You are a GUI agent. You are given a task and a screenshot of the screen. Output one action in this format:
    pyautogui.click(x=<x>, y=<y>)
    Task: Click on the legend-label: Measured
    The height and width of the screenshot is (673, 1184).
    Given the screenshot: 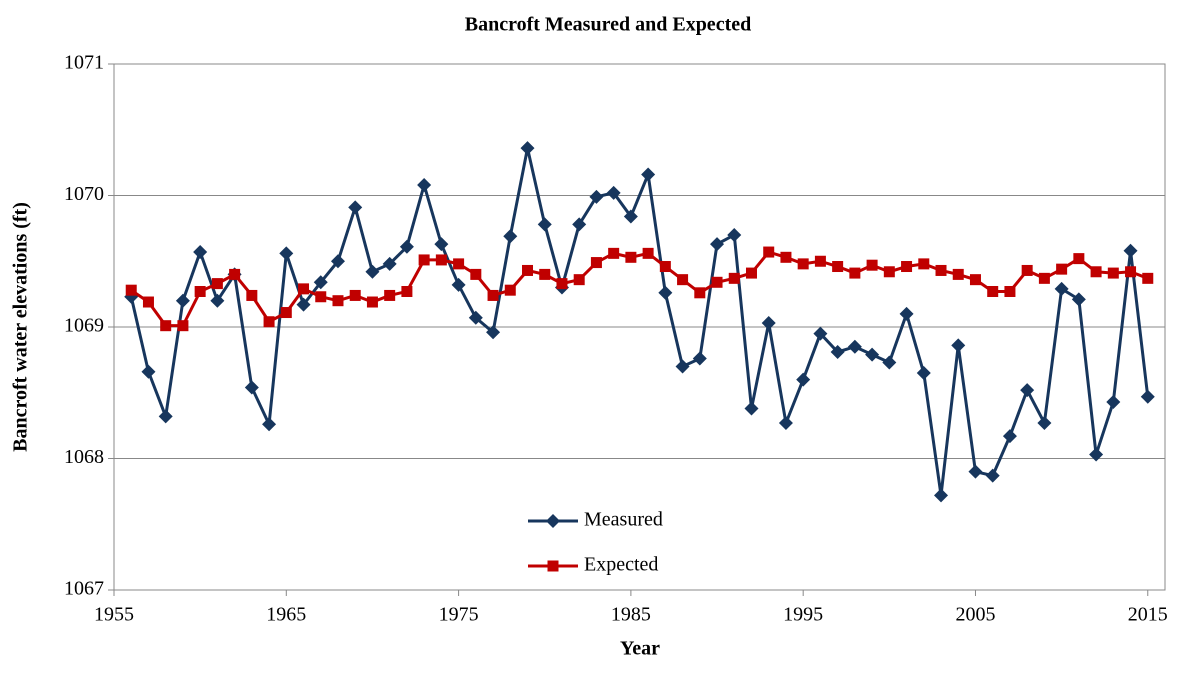 What is the action you would take?
    pyautogui.click(x=623, y=520)
    